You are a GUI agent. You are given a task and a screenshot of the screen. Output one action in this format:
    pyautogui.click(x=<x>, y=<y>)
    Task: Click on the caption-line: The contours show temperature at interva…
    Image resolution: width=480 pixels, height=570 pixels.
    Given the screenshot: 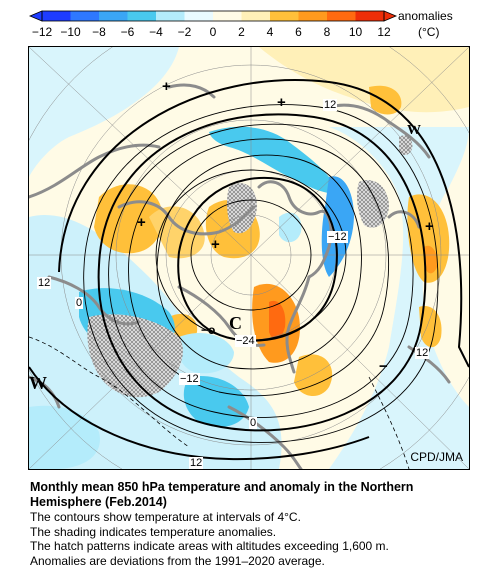 What is the action you would take?
    pyautogui.click(x=165, y=517)
    